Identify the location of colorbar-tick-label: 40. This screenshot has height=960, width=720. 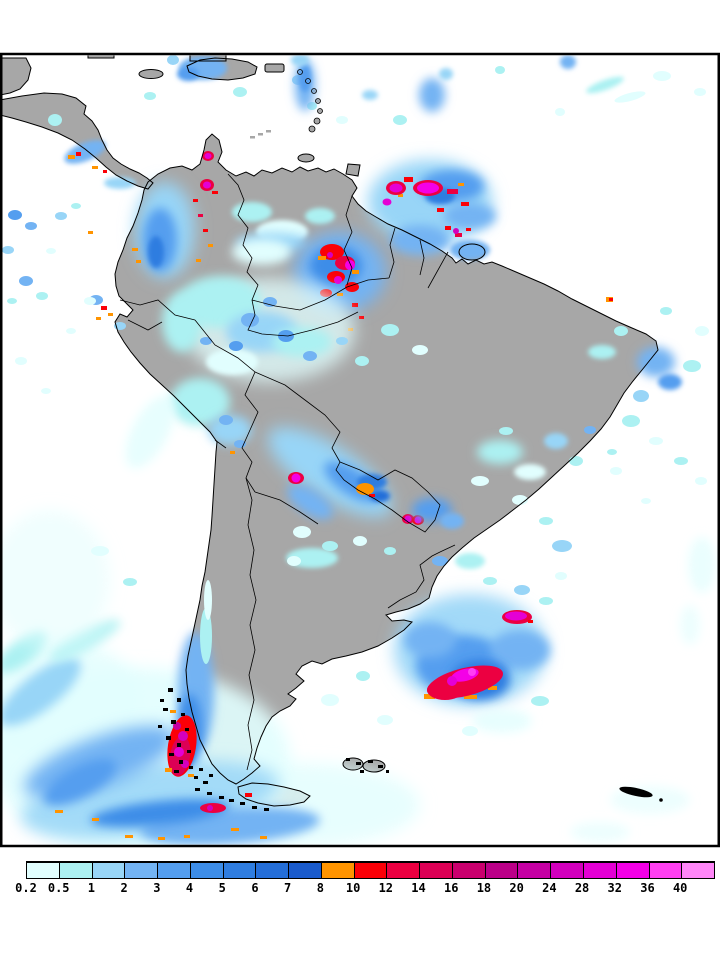
(680, 888).